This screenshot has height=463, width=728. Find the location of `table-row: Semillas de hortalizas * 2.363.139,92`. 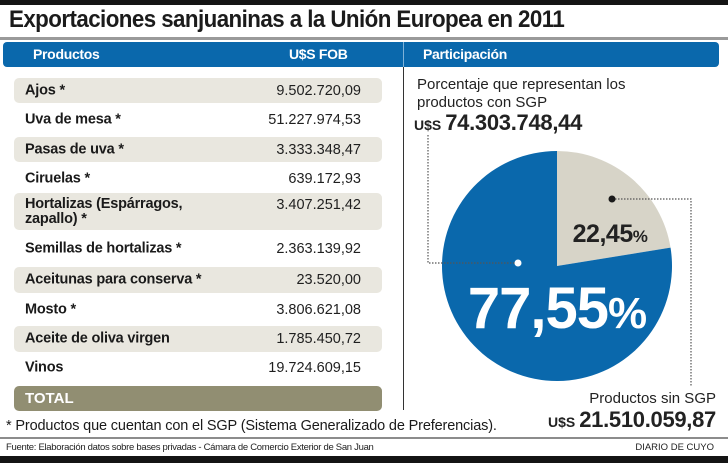

table-row: Semillas de hortalizas * 2.363.139,92 is located at coordinates (198, 249).